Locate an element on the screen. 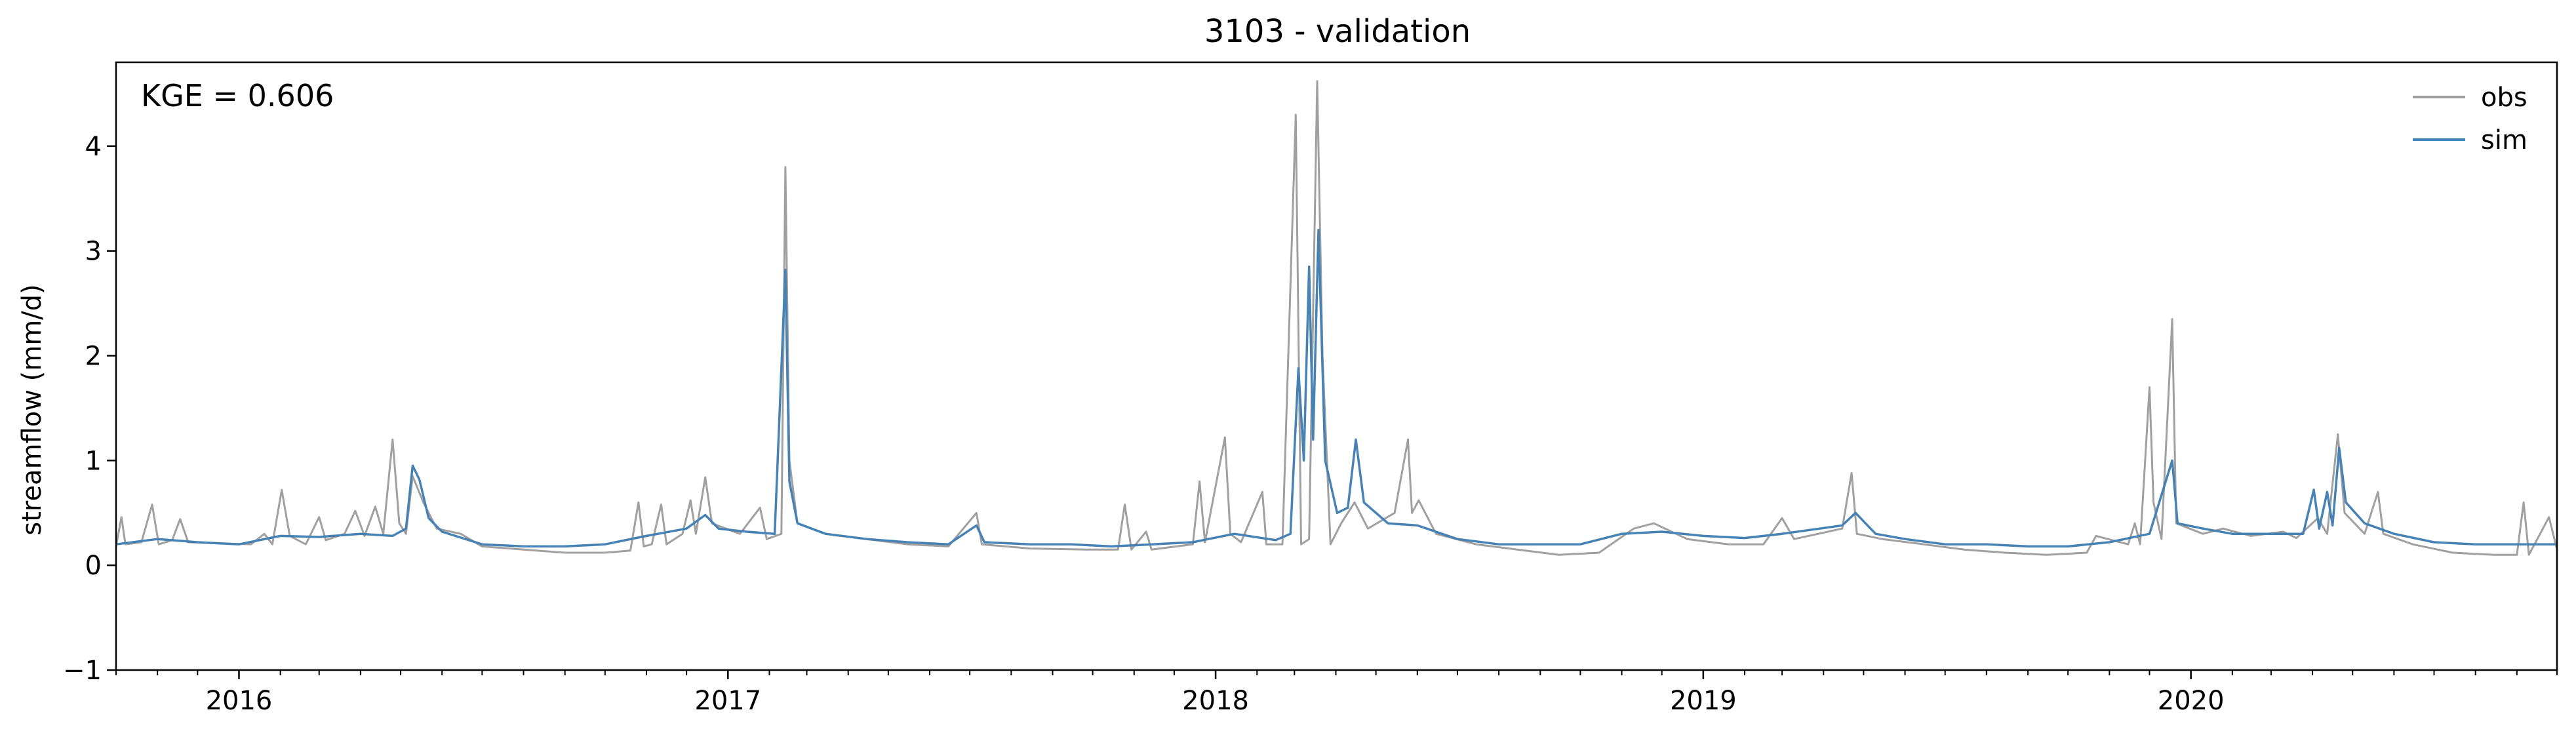  x-tick-label: 2020 is located at coordinates (2191, 701).